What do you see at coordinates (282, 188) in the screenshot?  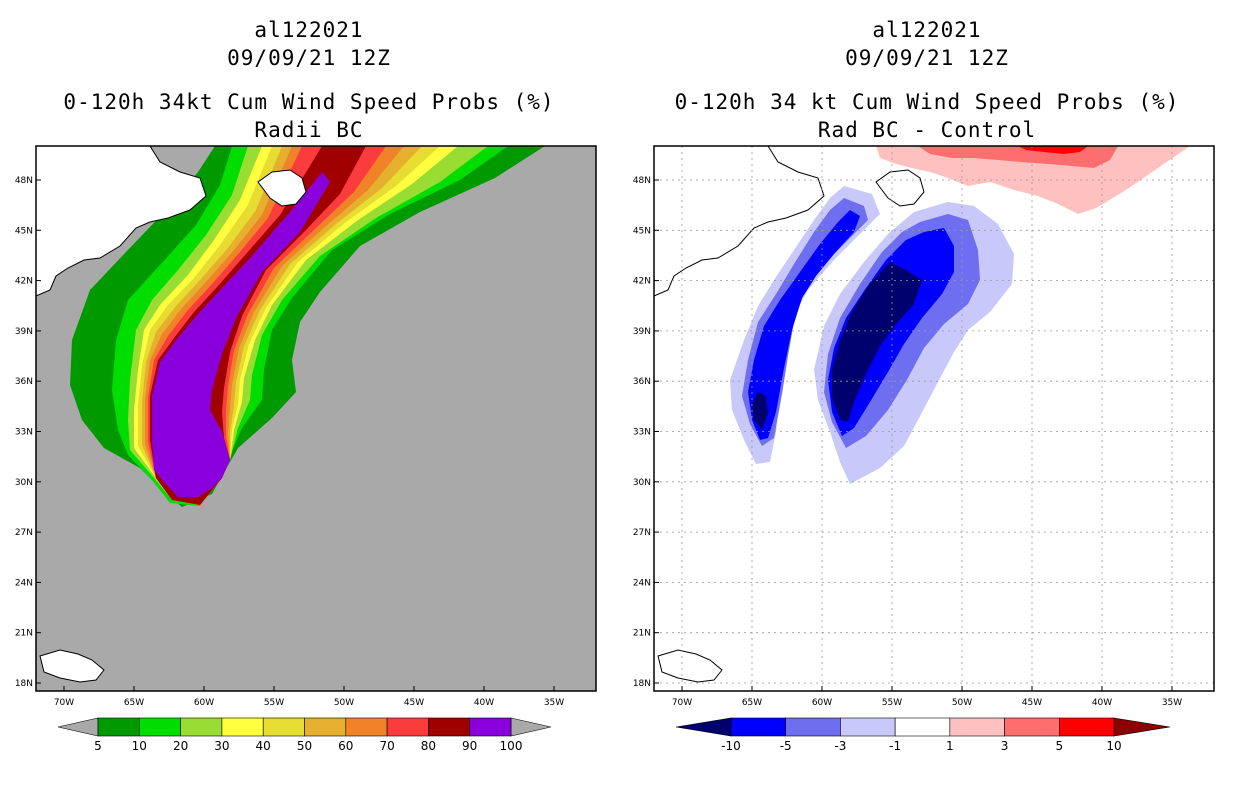 I see `newfoundland` at bounding box center [282, 188].